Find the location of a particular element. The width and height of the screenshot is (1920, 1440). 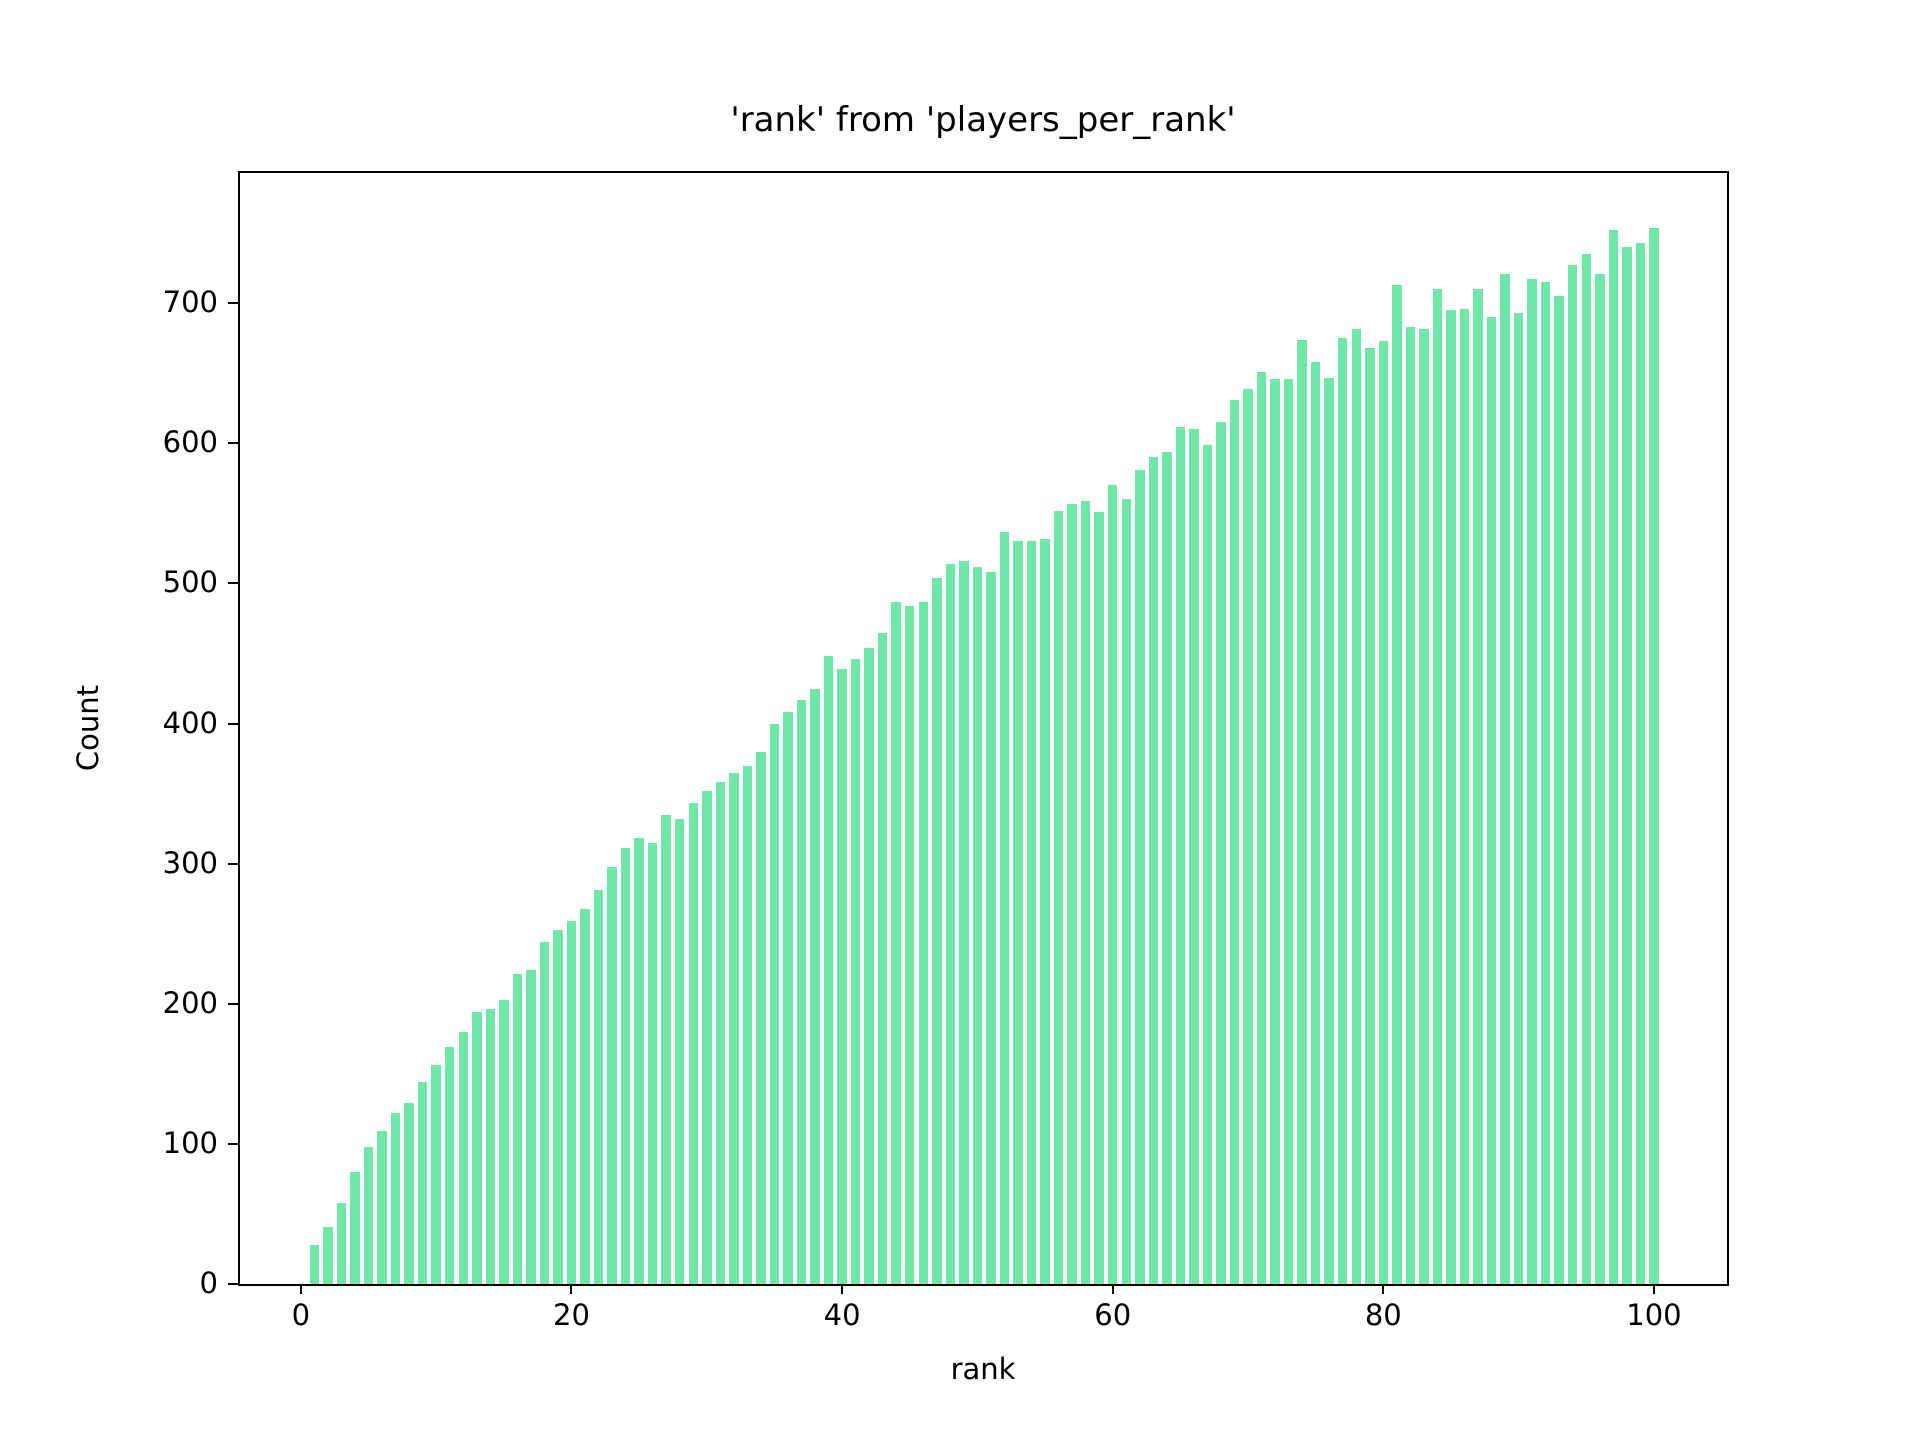

y-axis-label: Count is located at coordinates (88, 728).